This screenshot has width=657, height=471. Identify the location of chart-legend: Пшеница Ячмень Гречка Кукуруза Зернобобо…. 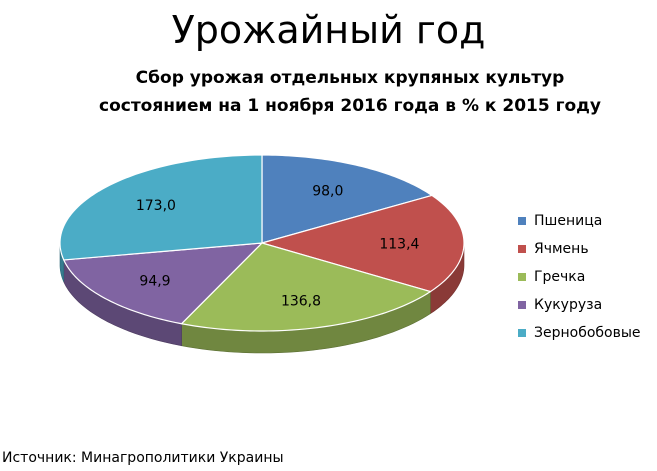
(579, 277).